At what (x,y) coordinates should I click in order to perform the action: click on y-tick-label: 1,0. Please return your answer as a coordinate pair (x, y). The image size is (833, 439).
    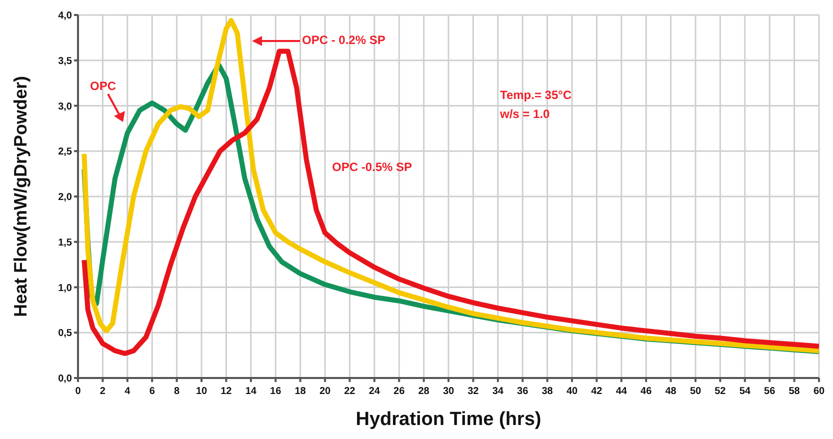
    Looking at the image, I should click on (65, 288).